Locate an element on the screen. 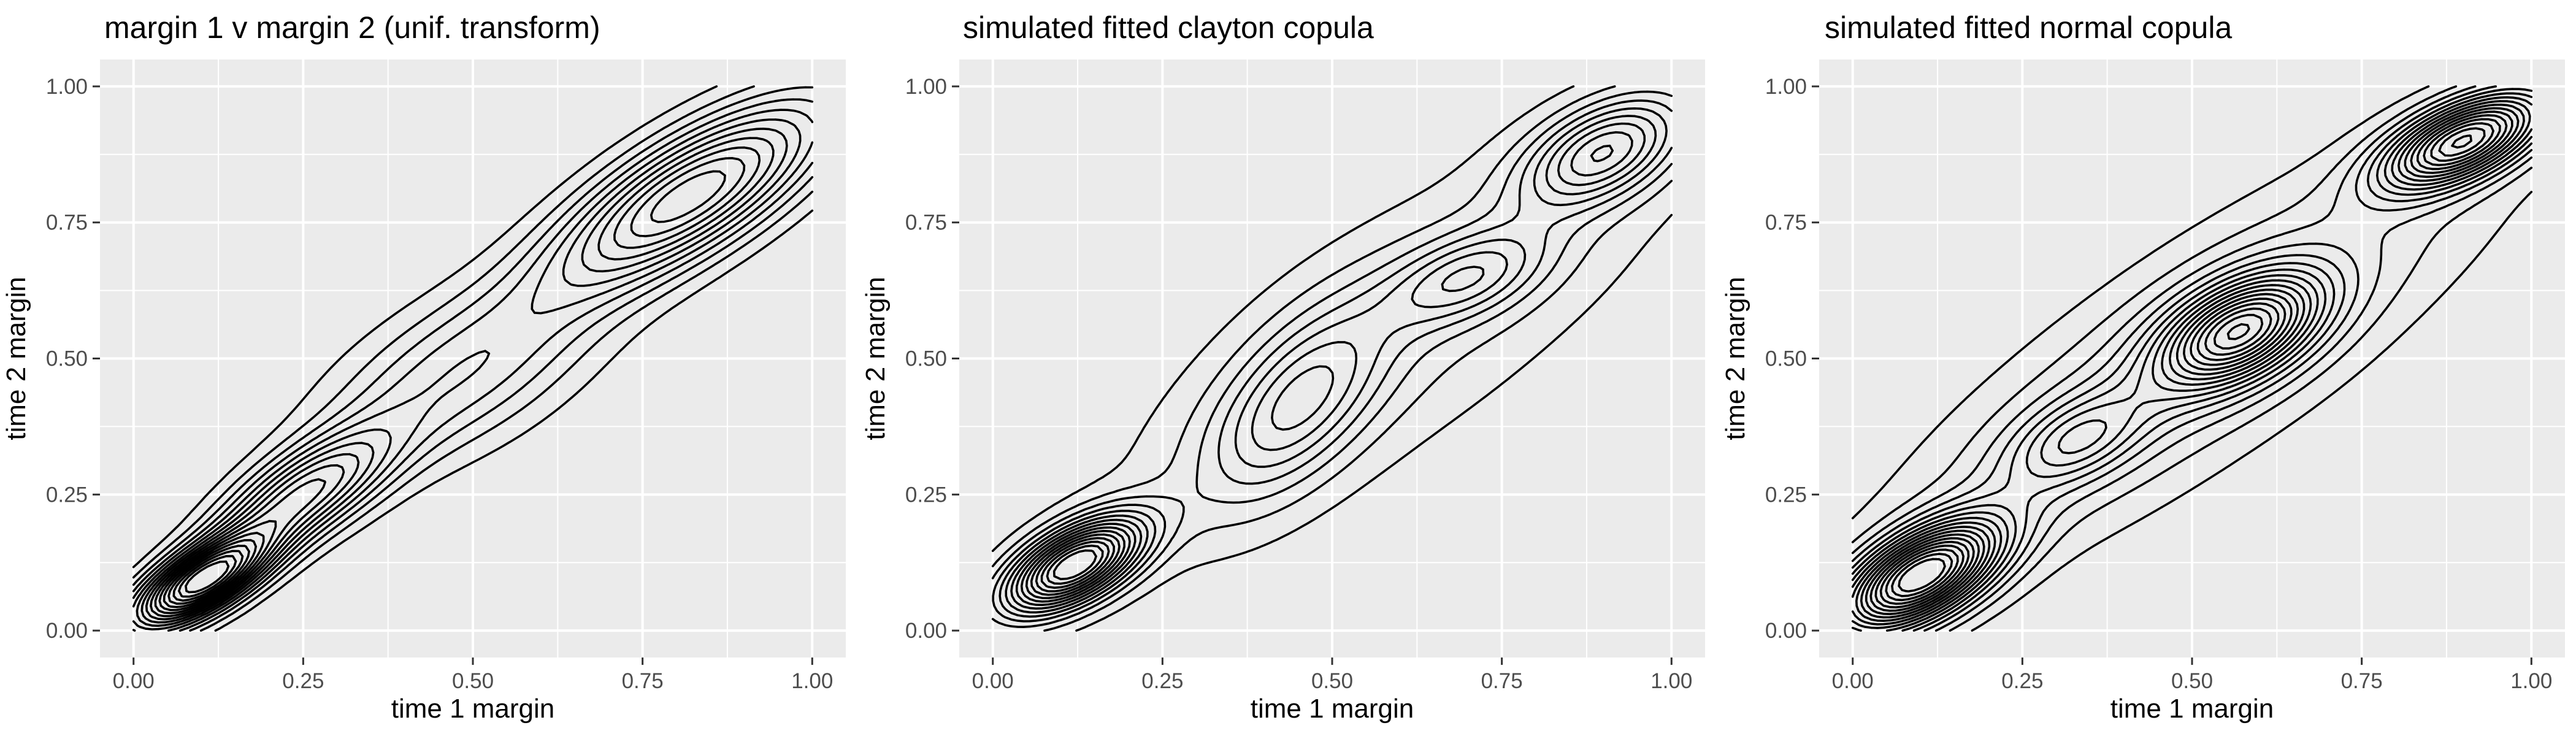 The height and width of the screenshot is (736, 2576). chart-title: margin 1 v margin 2 (unif. transform) is located at coordinates (352, 27).